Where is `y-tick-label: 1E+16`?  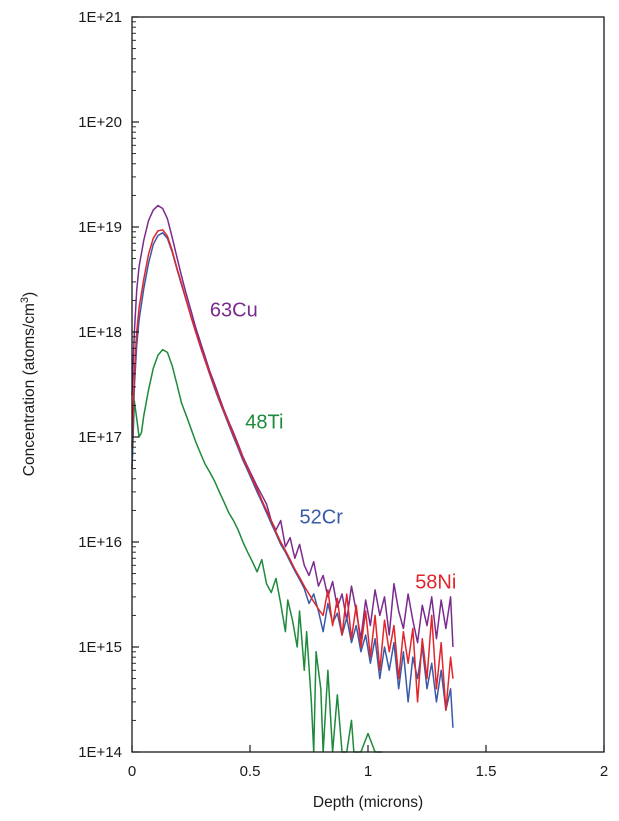
y-tick-label: 1E+16 is located at coordinates (100, 542).